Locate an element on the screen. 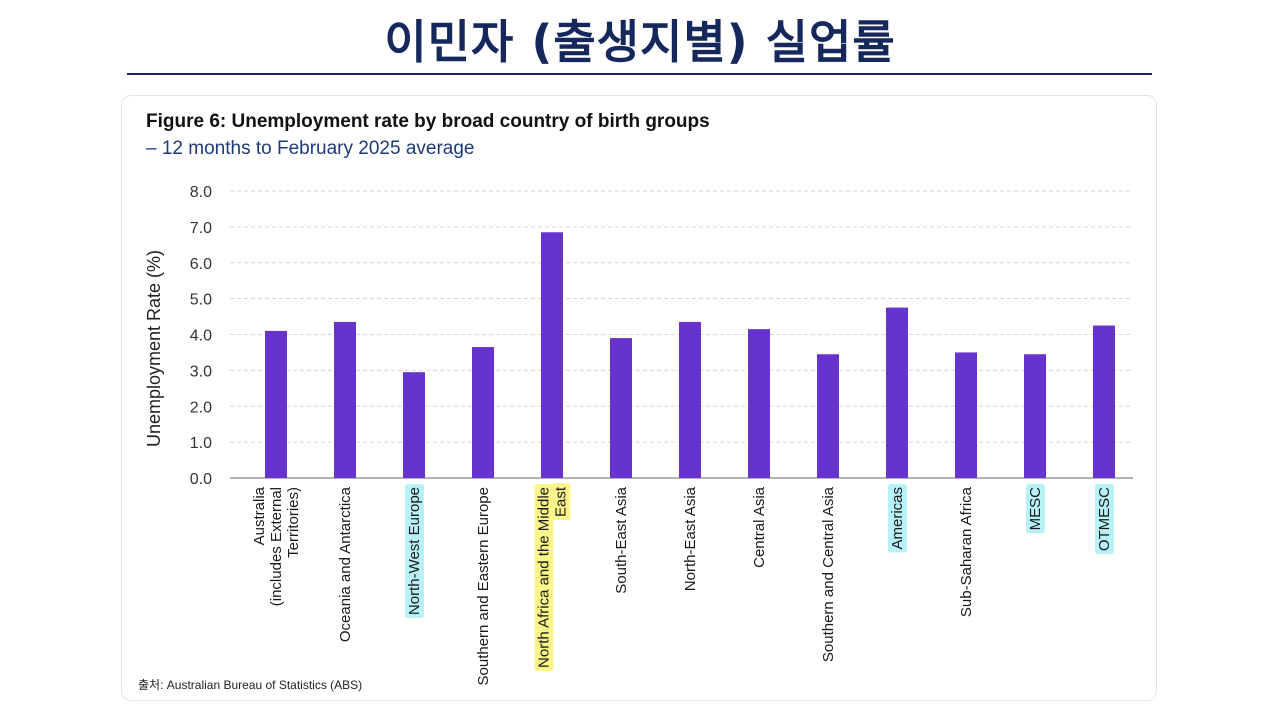 The width and height of the screenshot is (1280, 720). category-label-line: Oceania and Antarctica is located at coordinates (345, 564).